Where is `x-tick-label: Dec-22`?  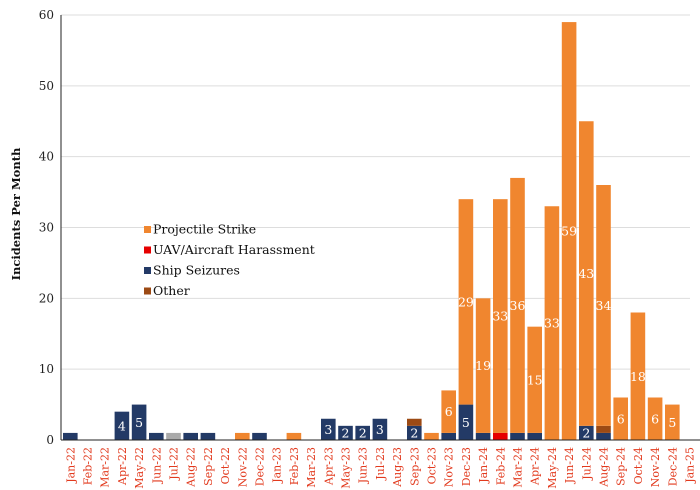
x-tick-label: Dec-22 is located at coordinates (260, 466).